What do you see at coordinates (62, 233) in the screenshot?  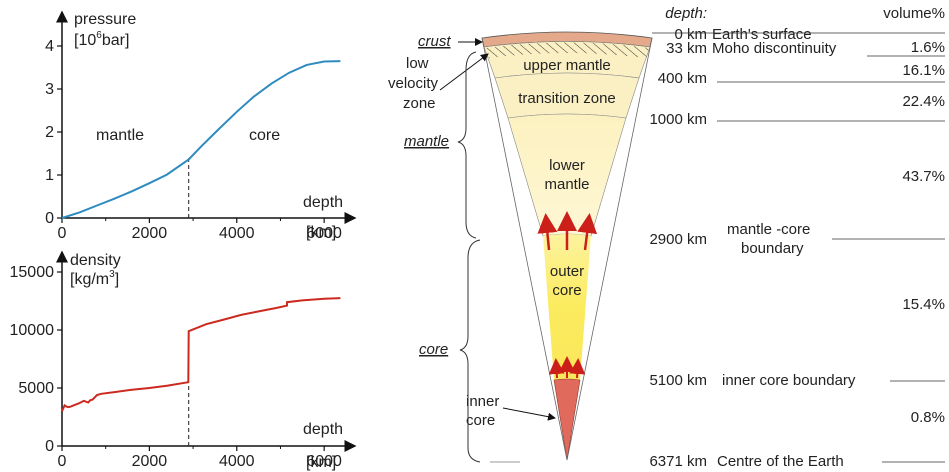 I see `pressure-xtick-label-0: 0` at bounding box center [62, 233].